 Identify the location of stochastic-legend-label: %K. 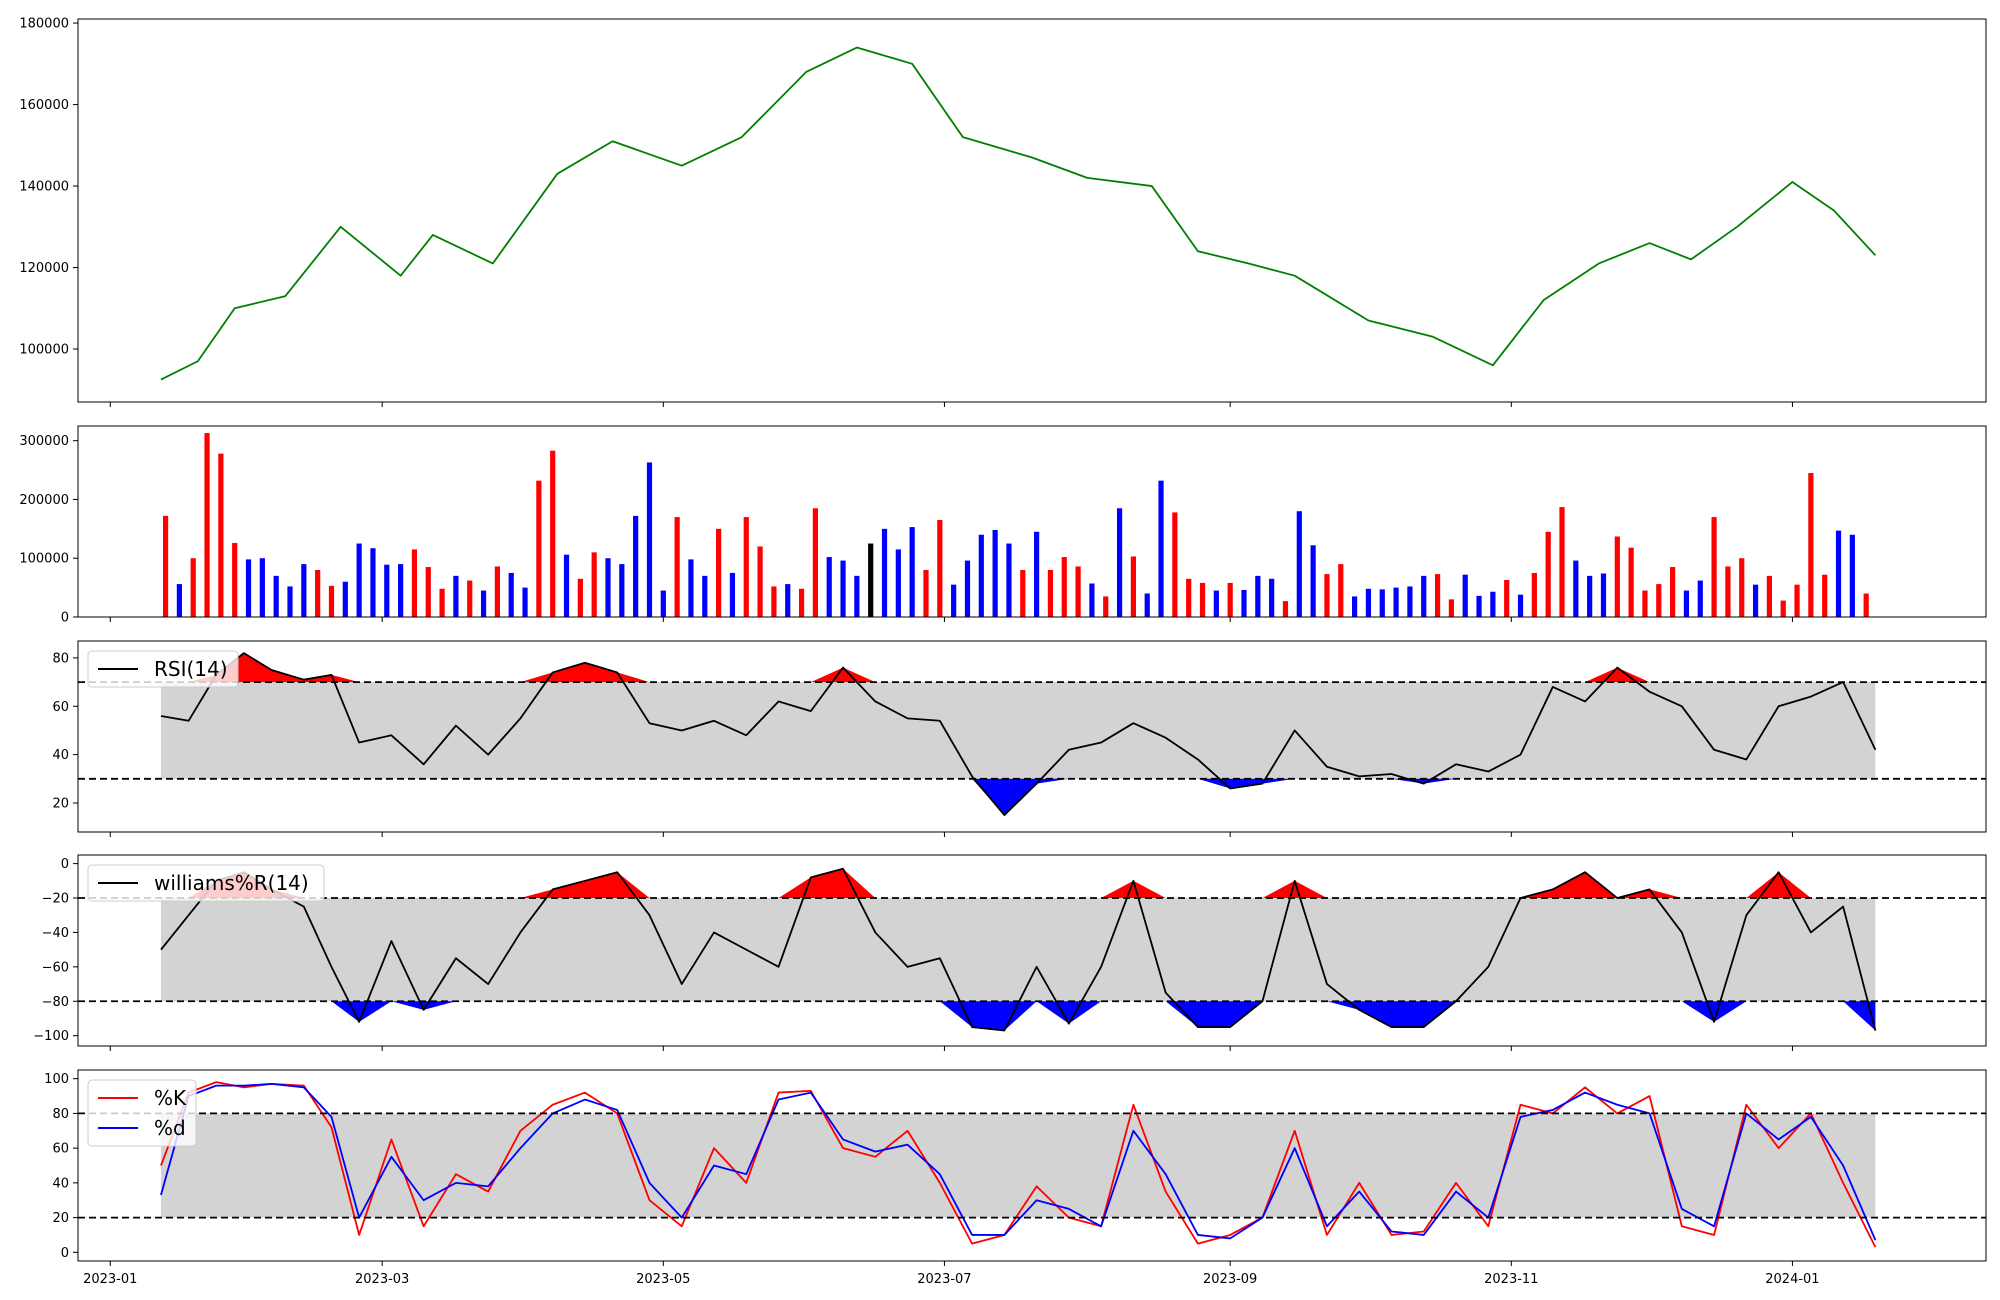
(170, 1098).